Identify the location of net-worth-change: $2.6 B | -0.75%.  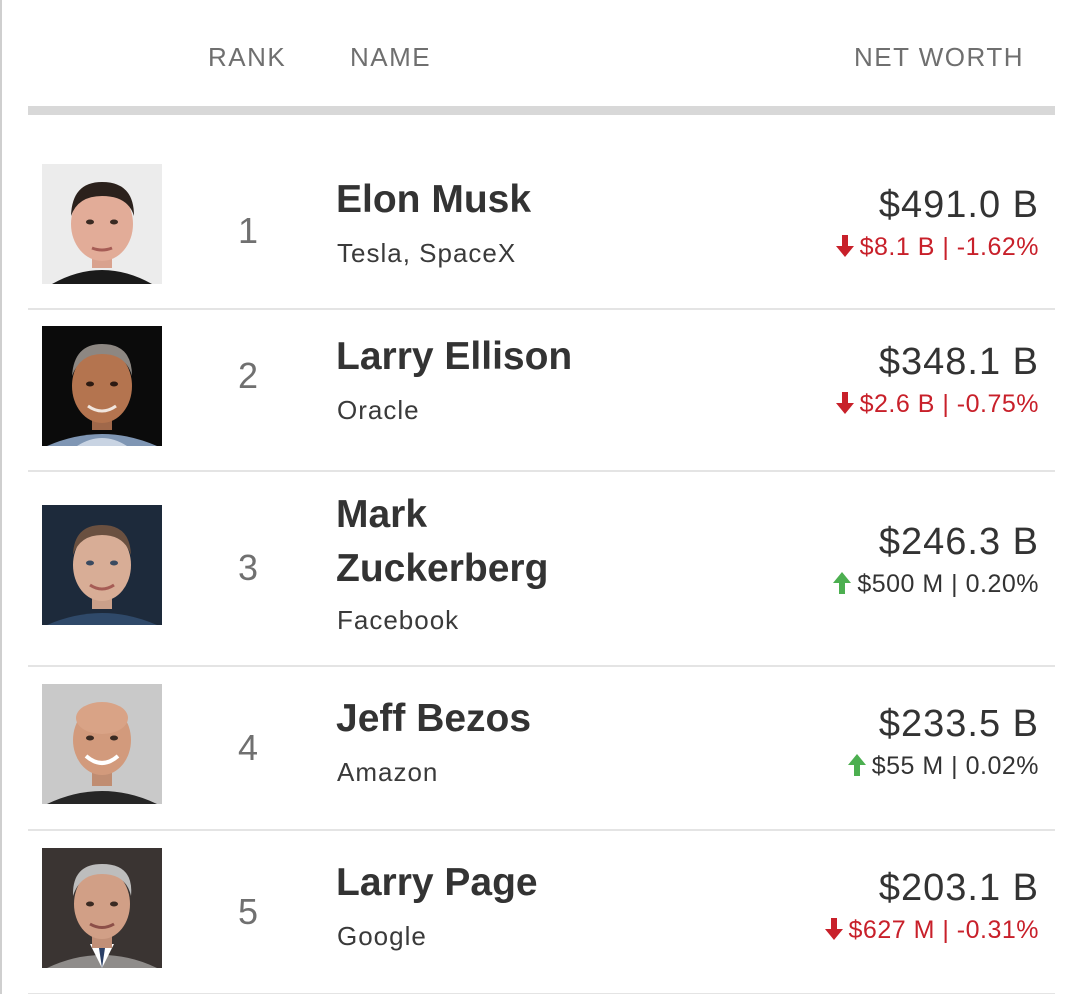
(937, 405).